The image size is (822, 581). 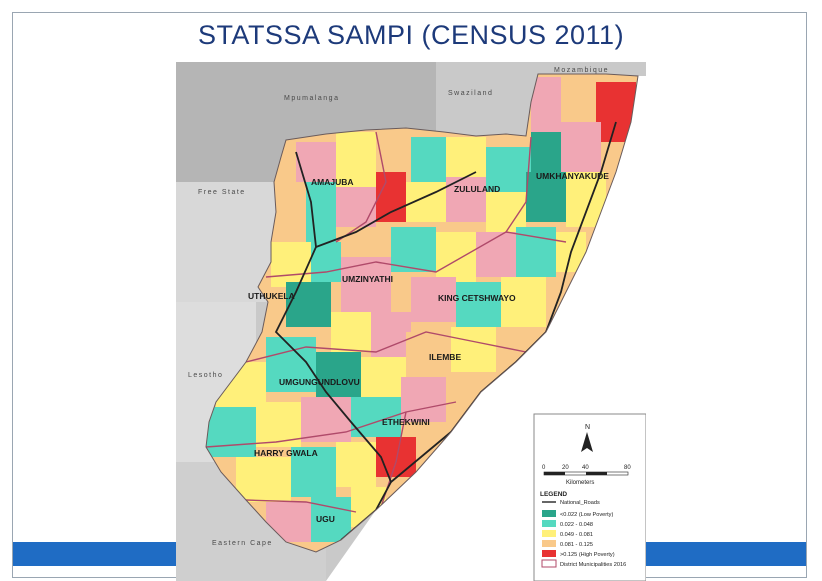 I want to click on scale-unit: Kilometers, so click(x=580, y=483).